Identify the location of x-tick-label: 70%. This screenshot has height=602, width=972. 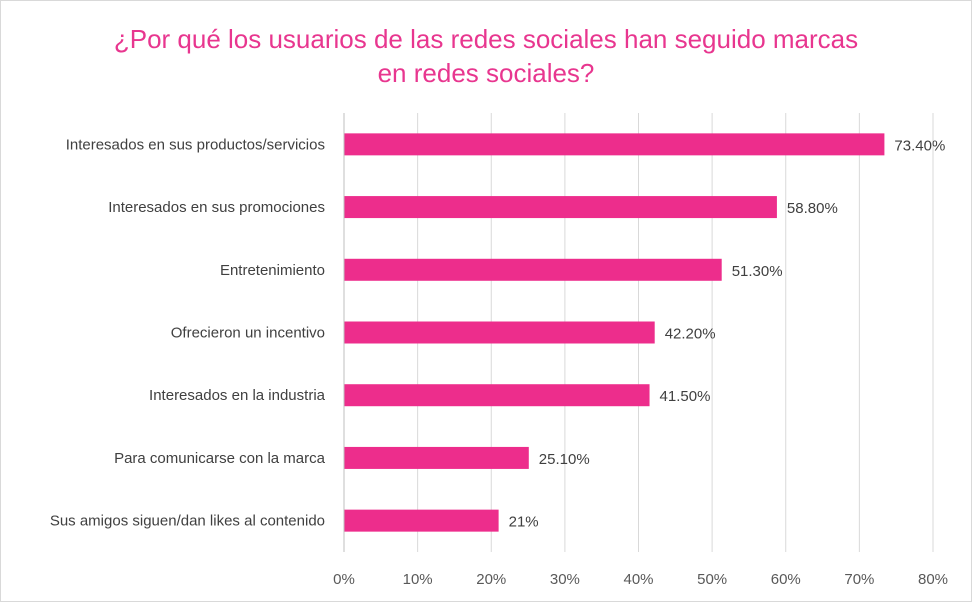
(859, 579).